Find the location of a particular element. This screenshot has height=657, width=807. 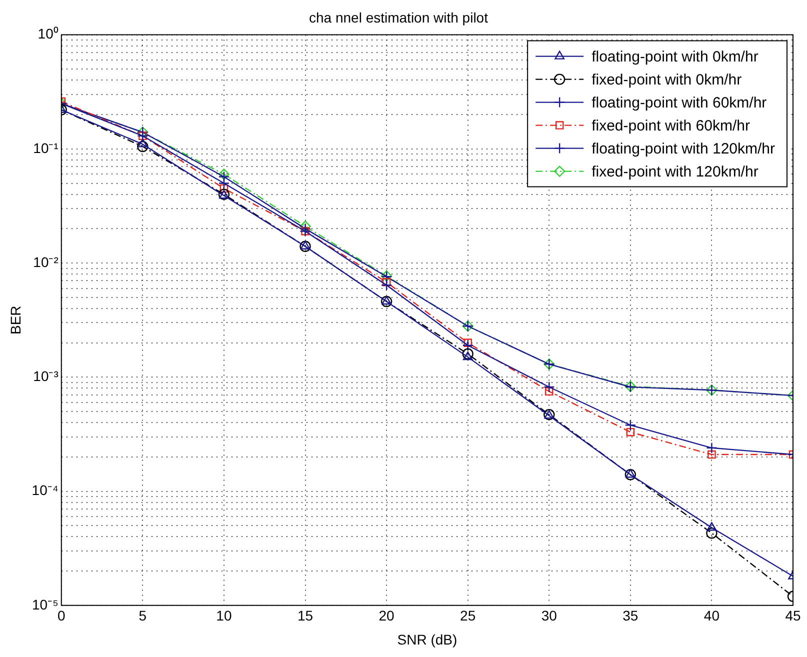

x-tick-label: 25 is located at coordinates (468, 616).